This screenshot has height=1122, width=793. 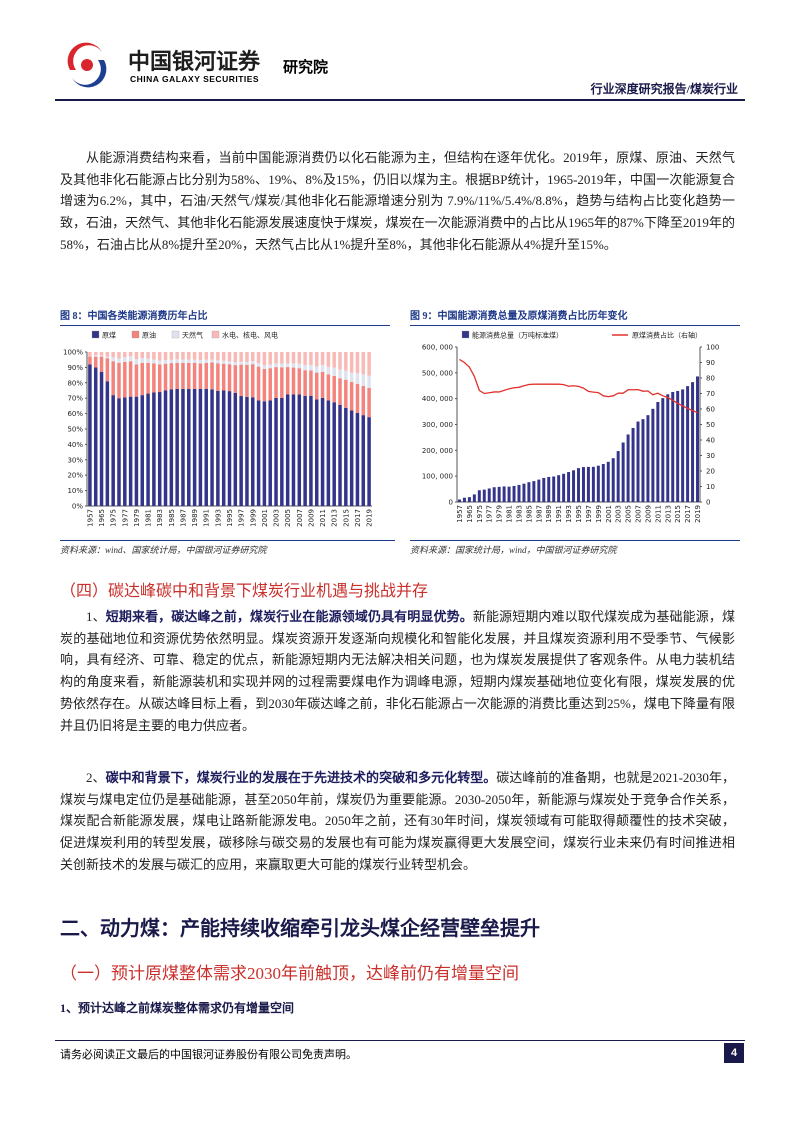 I want to click on y-tick-label: 100, 000, so click(x=437, y=477).